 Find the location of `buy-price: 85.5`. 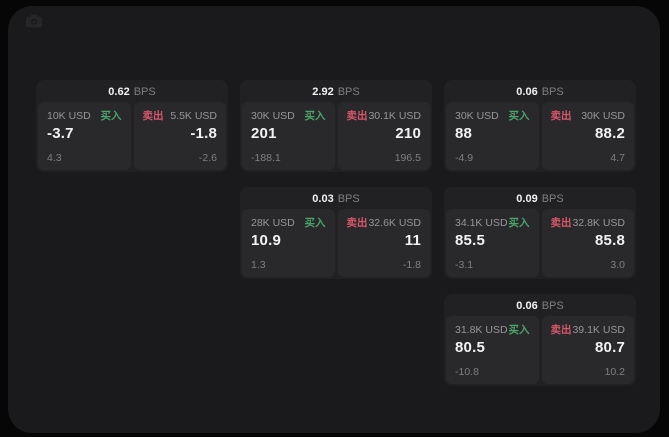

buy-price: 85.5 is located at coordinates (470, 240).